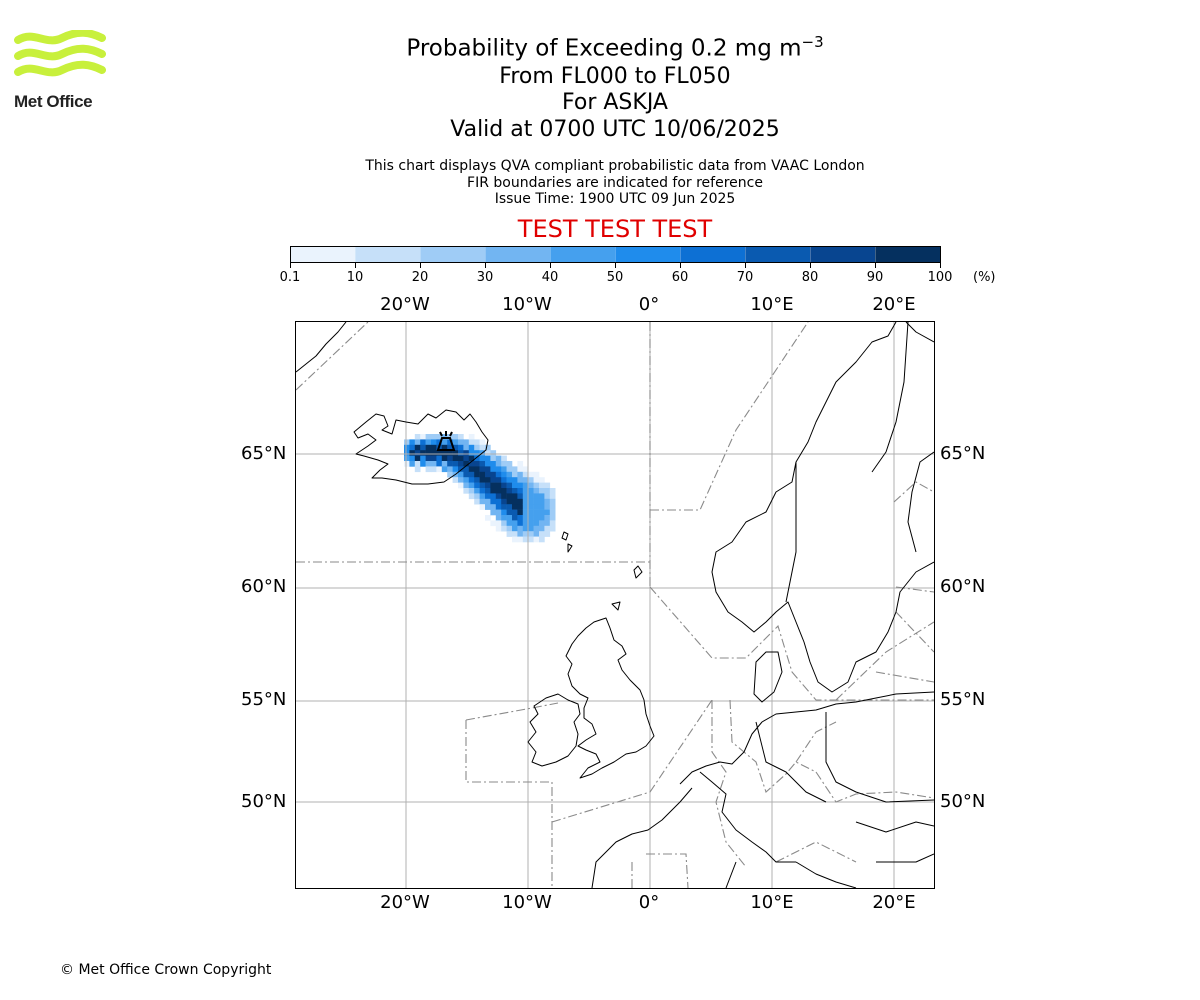  Describe the element at coordinates (604, 48) in the screenshot. I see `title-main: Probability of Exceeding 0.2 mg m` at that location.